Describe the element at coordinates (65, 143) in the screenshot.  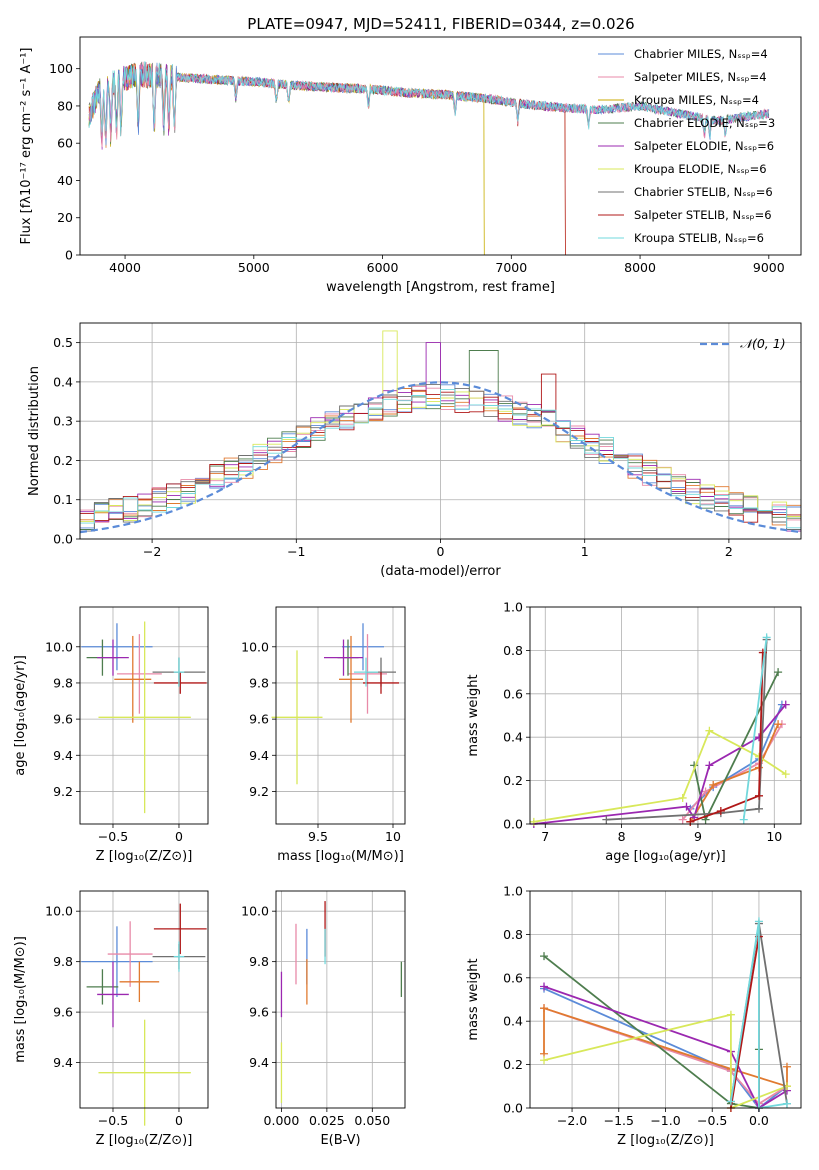
I see `y-tick-label: 60` at that location.